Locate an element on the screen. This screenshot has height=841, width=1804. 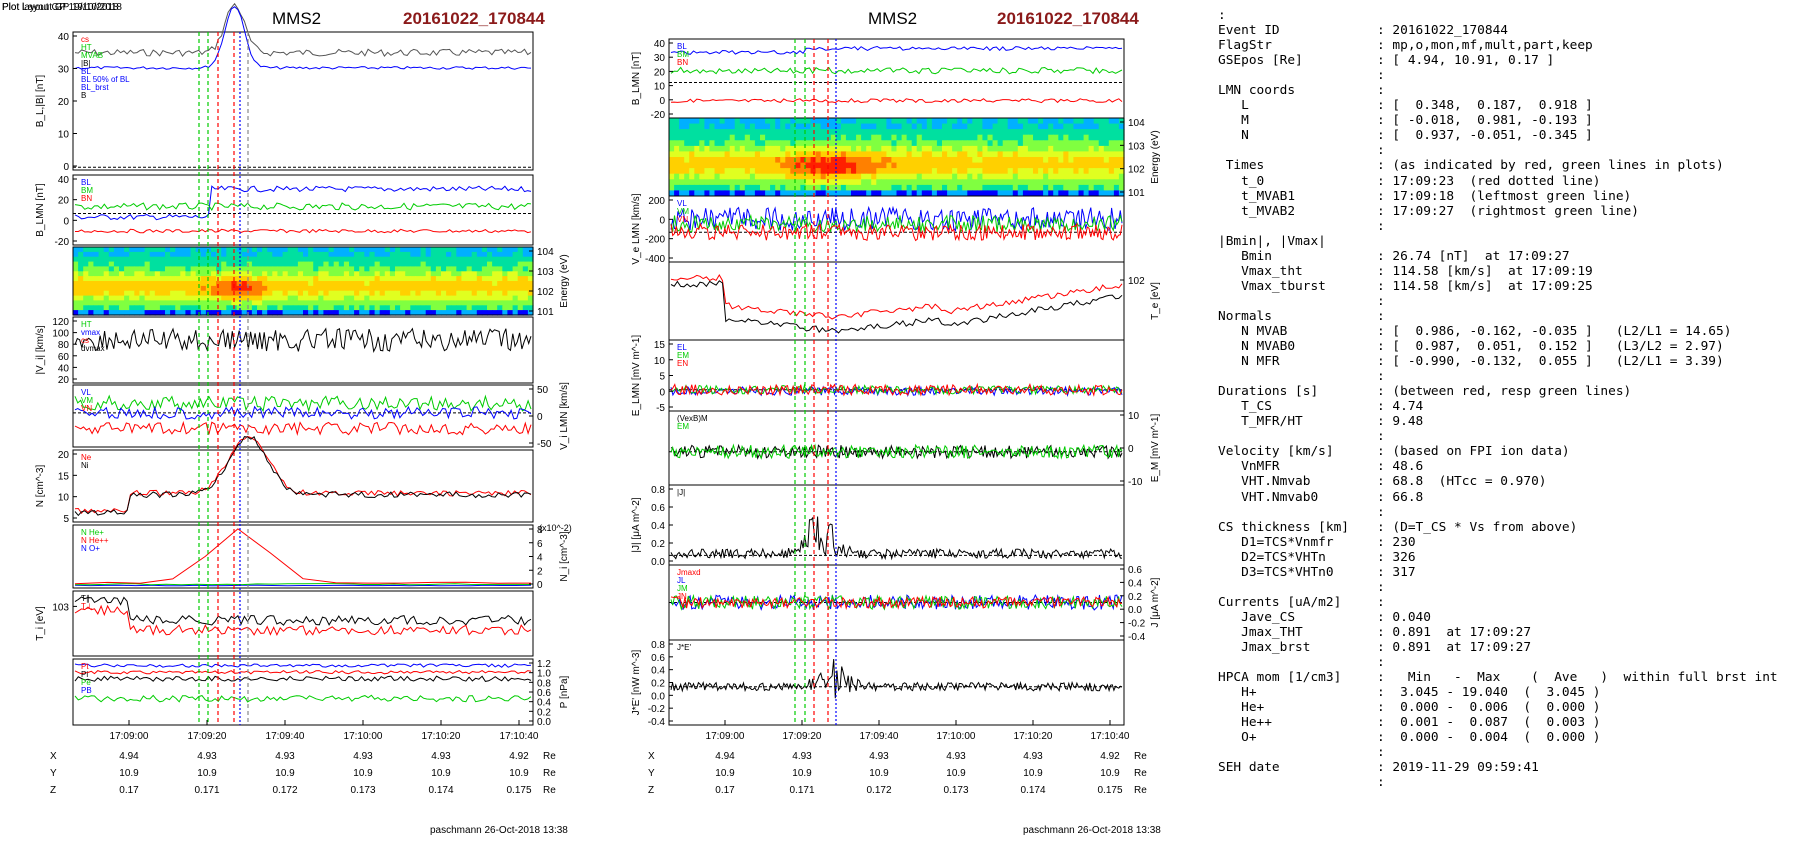
ephemeris-label: X is located at coordinates (53, 756).